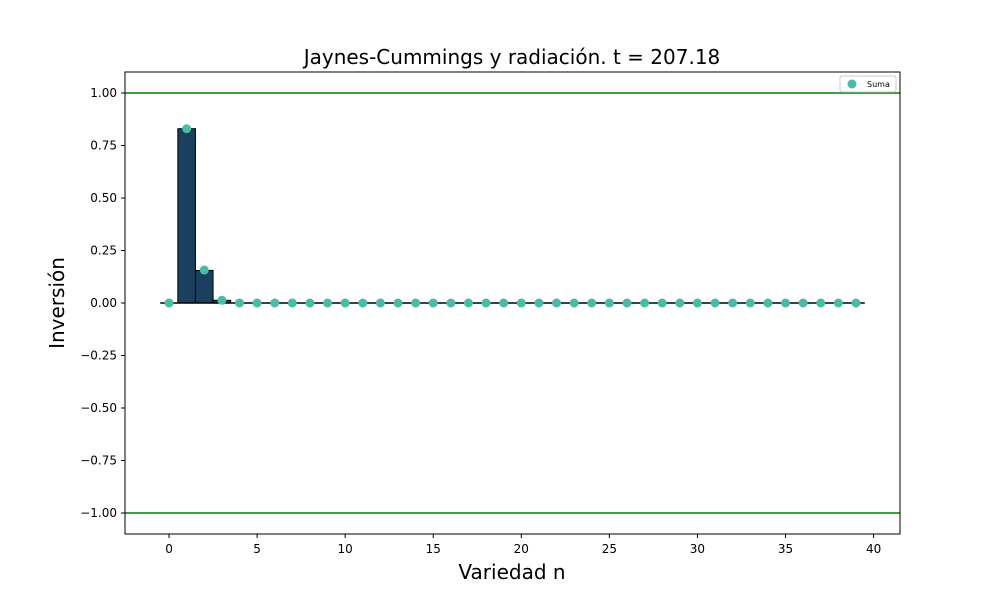 The width and height of the screenshot is (1000, 600). What do you see at coordinates (697, 549) in the screenshot?
I see `x-tick-label: 30` at bounding box center [697, 549].